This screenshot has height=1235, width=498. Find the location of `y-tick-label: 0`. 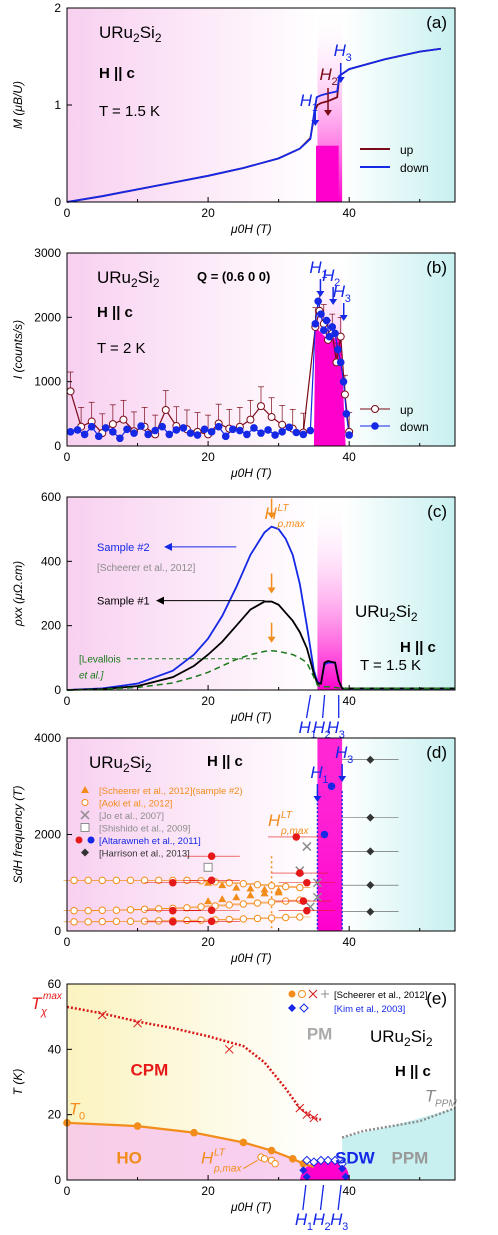

y-tick-label: 0 is located at coordinates (57, 446).